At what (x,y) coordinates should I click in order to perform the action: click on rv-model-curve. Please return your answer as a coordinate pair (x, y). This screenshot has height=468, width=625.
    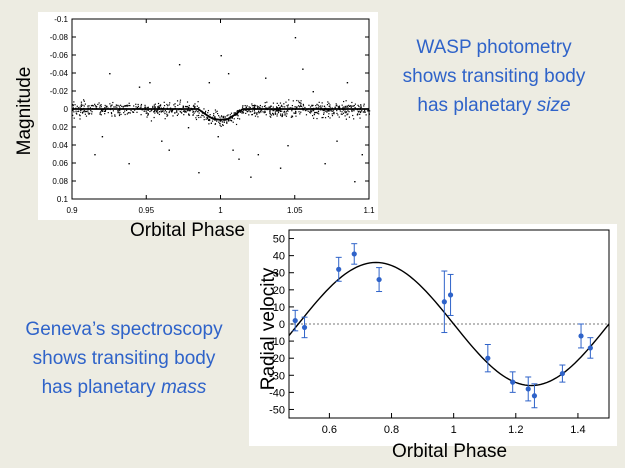
    Looking at the image, I should click on (449, 324).